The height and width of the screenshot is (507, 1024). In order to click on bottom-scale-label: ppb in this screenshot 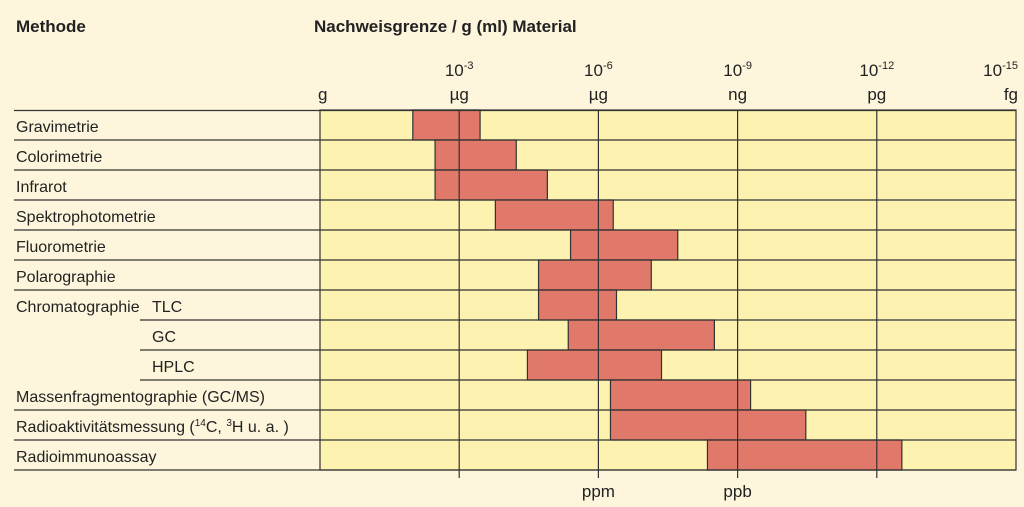, I will do `click(737, 491)`.